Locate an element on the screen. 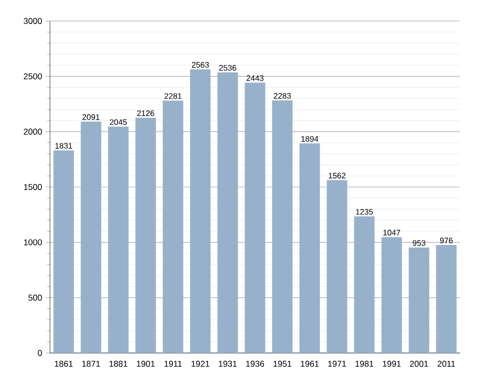 The width and height of the screenshot is (488, 373). x-tick-label: 2001 is located at coordinates (419, 363).